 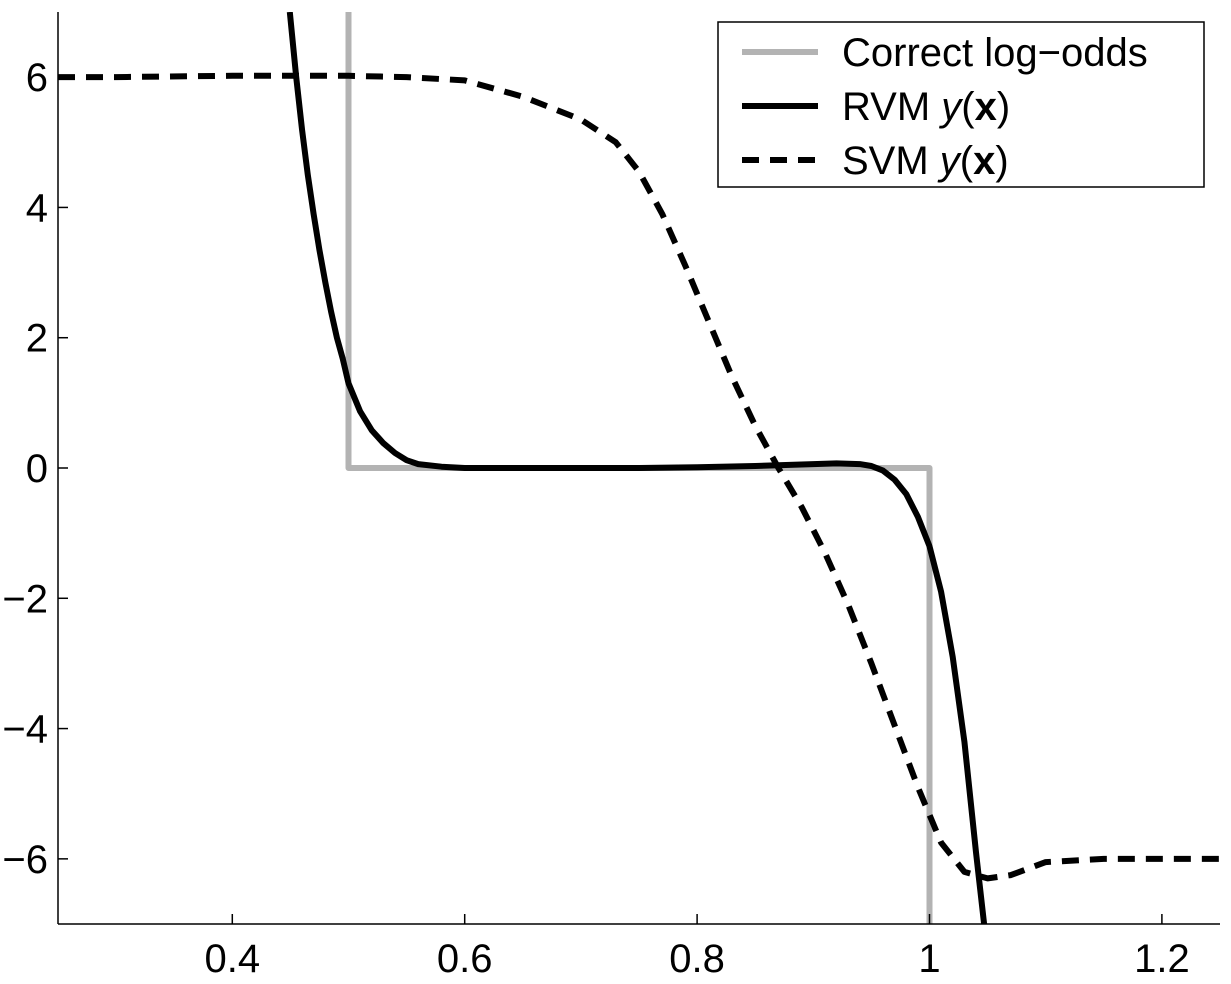 What do you see at coordinates (25, 730) in the screenshot?
I see `y-tick-label: −4` at bounding box center [25, 730].